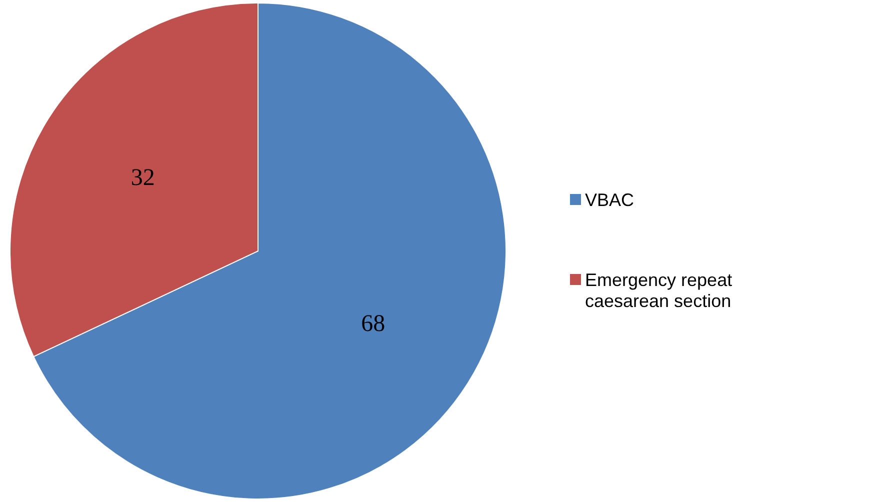 Image resolution: width=890 pixels, height=502 pixels. I want to click on data-label: 68, so click(373, 324).